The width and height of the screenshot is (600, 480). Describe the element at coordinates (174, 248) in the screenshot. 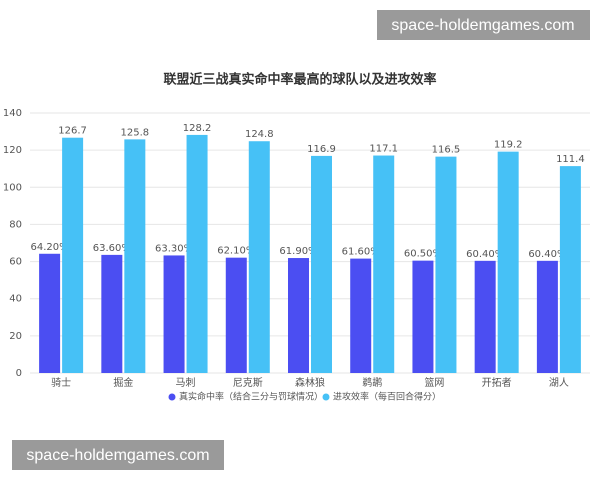

I see `data-label: 63.30%` at that location.